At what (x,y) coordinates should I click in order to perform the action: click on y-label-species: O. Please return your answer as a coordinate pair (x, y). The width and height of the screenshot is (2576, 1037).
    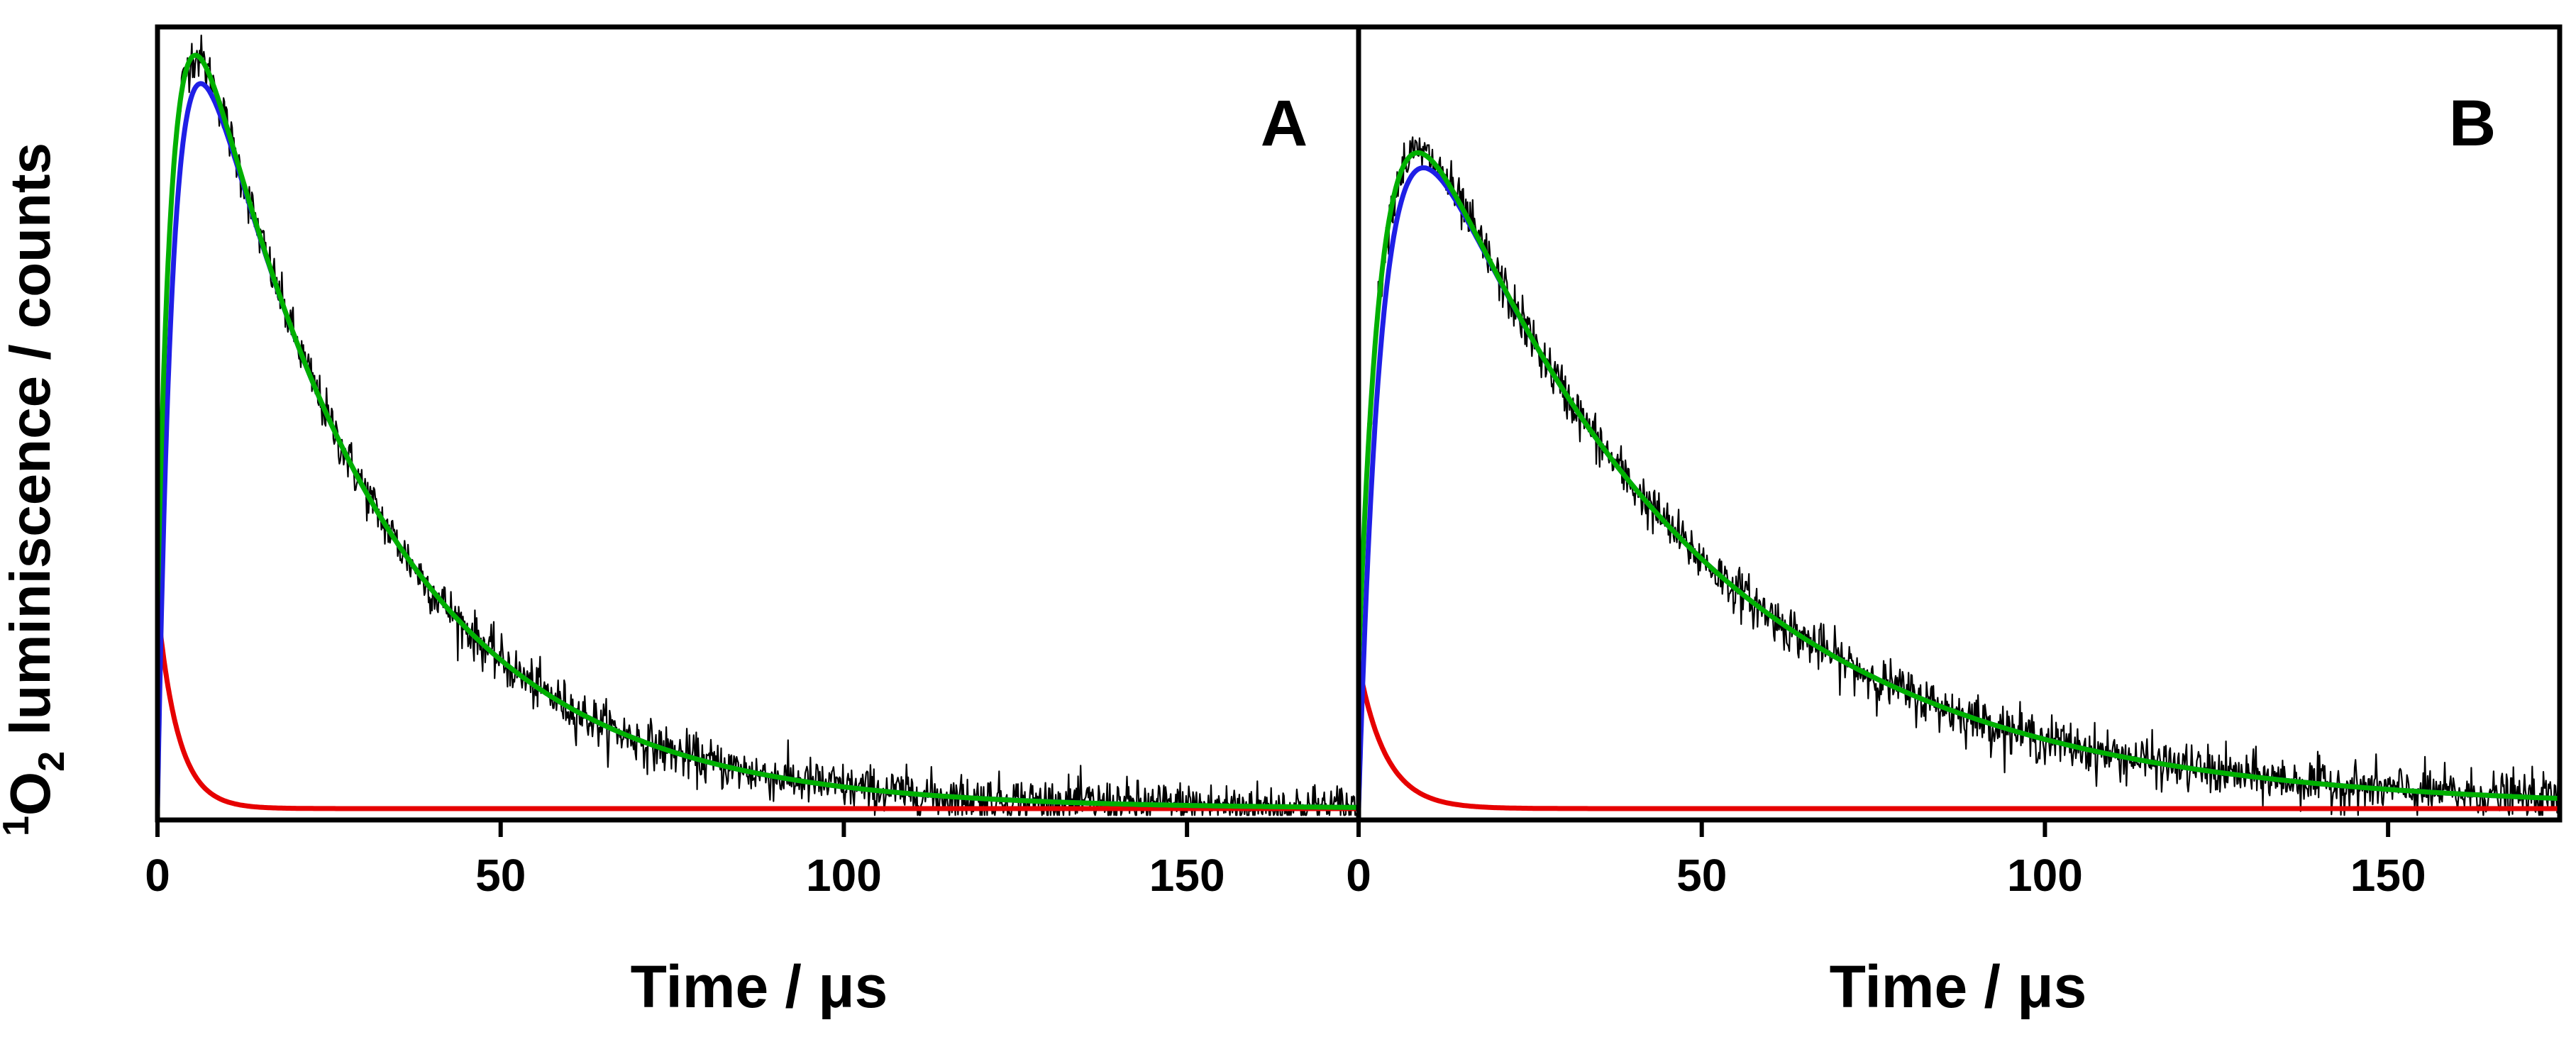
    Looking at the image, I should click on (31, 794).